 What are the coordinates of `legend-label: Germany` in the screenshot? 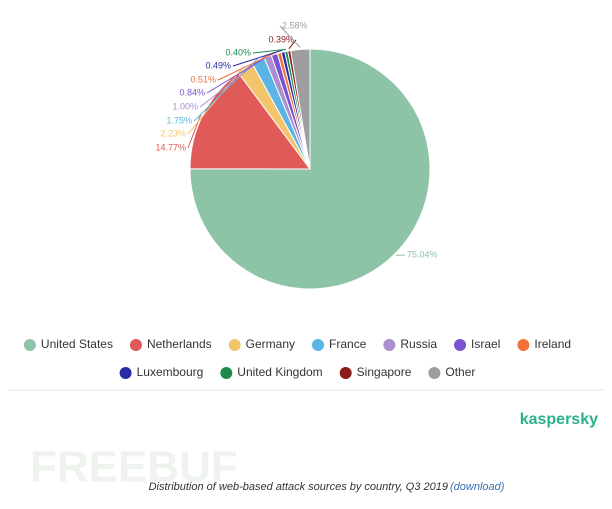 It's located at (270, 344).